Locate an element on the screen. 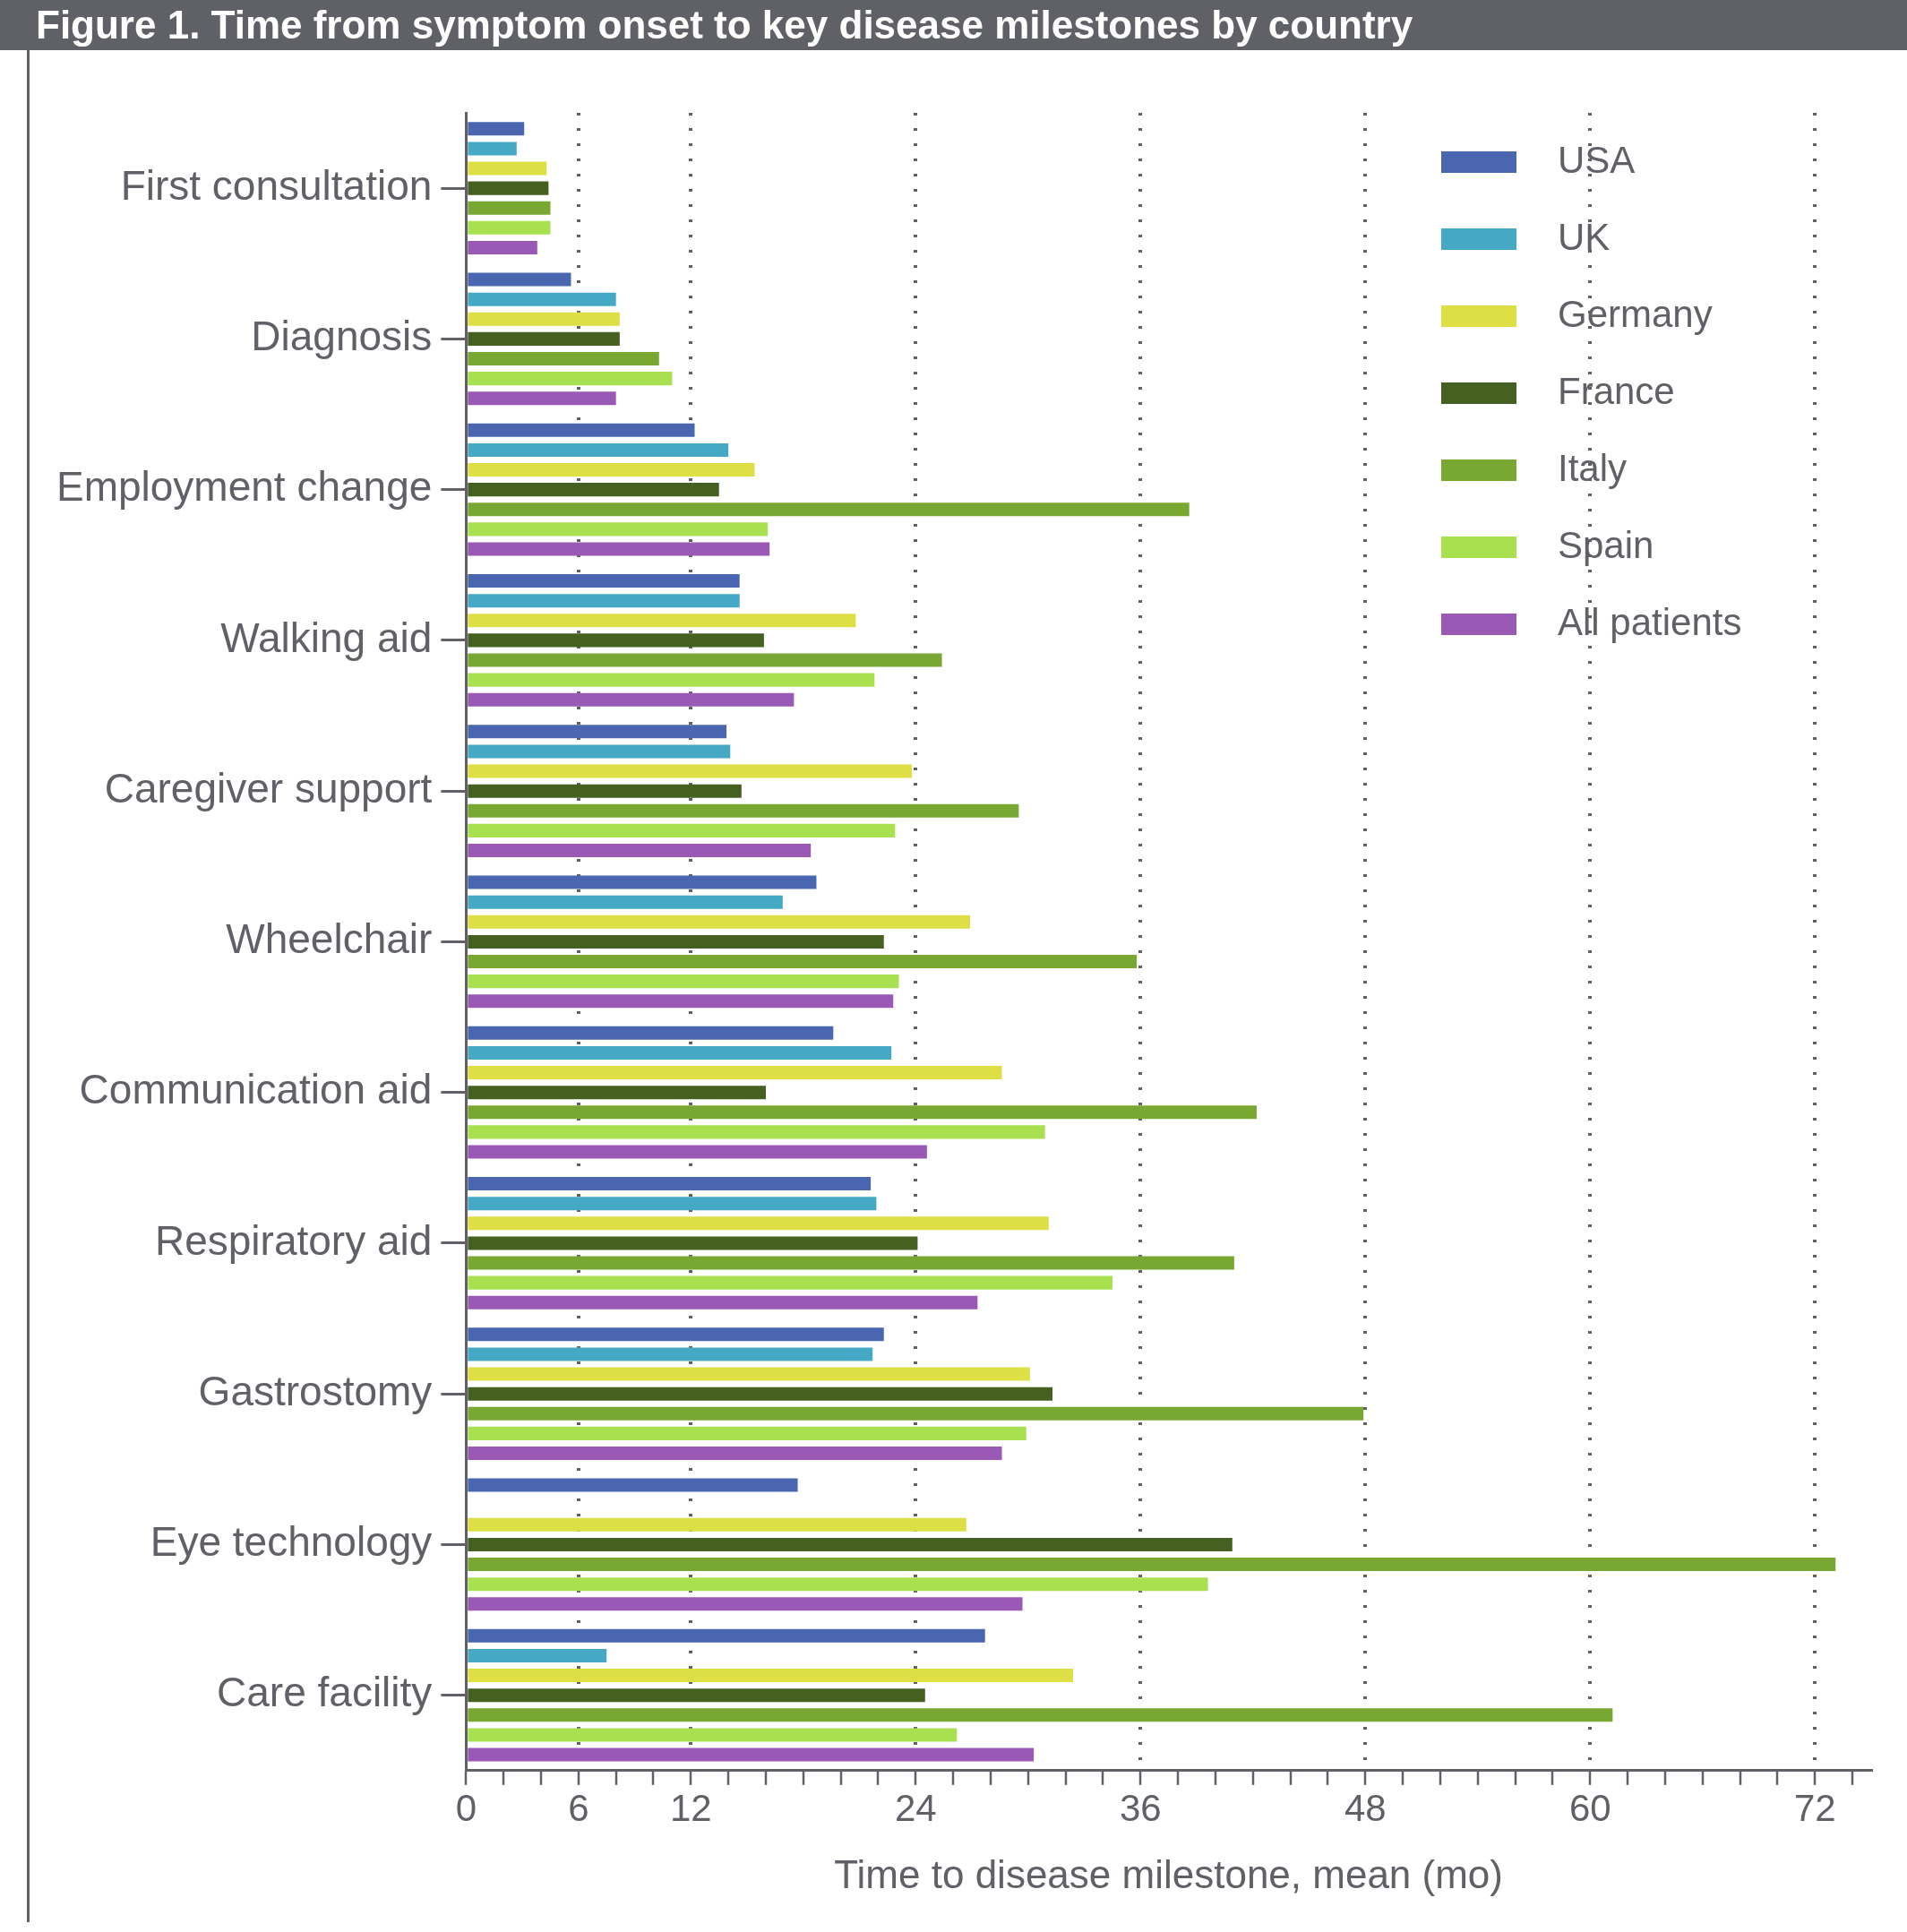 The width and height of the screenshot is (1907, 1932). legend-label: Italy is located at coordinates (1593, 467).